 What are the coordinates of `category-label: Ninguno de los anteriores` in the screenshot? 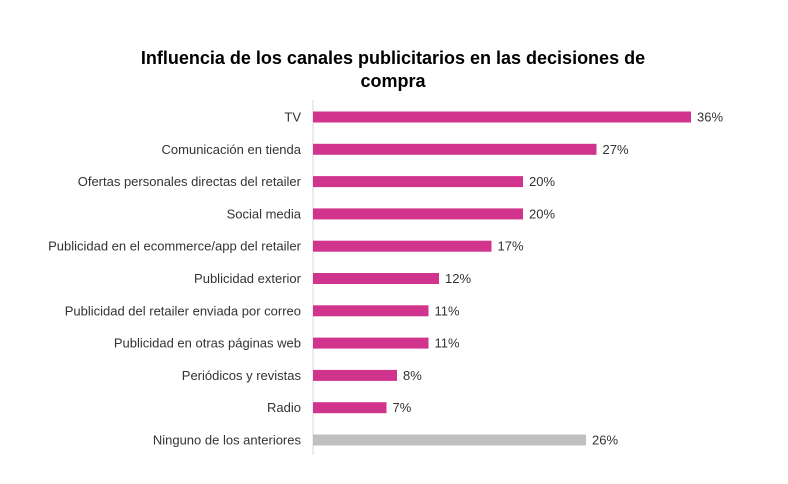 It's located at (227, 440).